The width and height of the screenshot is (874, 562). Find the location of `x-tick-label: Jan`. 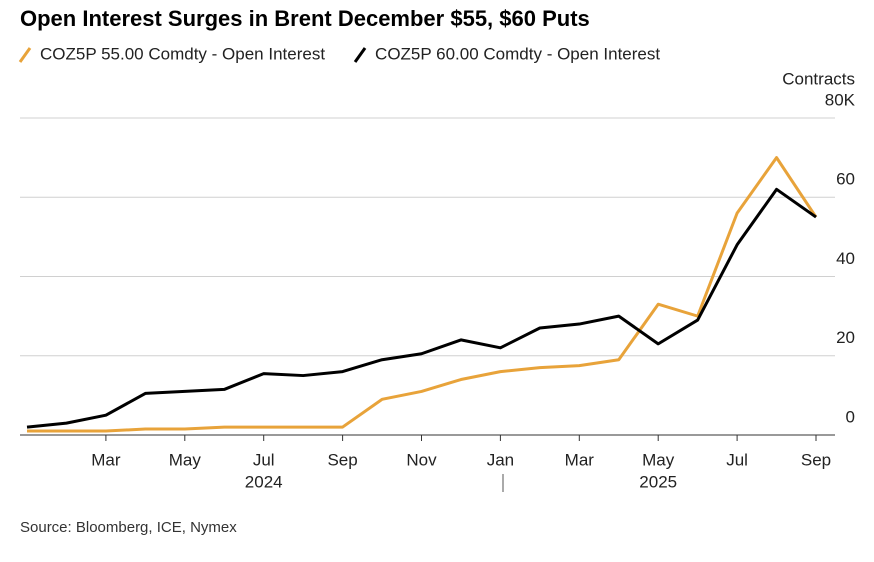

x-tick-label: Jan is located at coordinates (500, 459).